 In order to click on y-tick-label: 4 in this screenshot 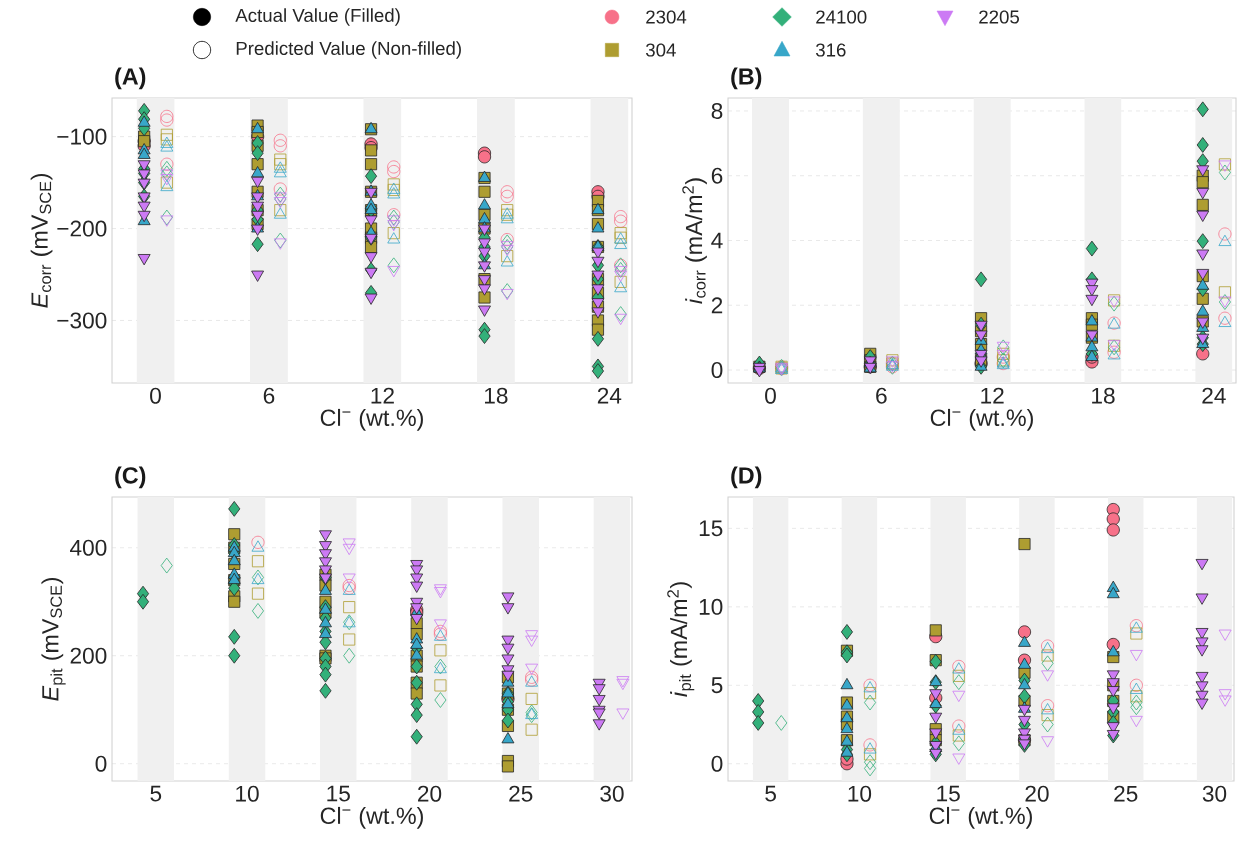, I will do `click(717, 240)`.